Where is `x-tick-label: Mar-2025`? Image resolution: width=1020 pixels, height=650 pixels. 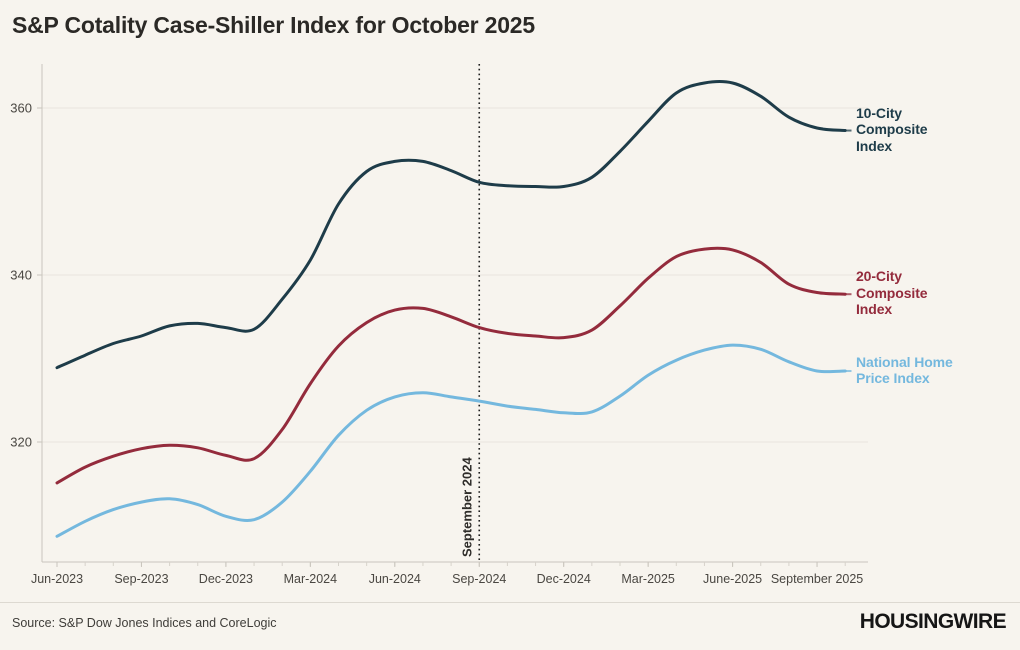 x-tick-label: Mar-2025 is located at coordinates (648, 579).